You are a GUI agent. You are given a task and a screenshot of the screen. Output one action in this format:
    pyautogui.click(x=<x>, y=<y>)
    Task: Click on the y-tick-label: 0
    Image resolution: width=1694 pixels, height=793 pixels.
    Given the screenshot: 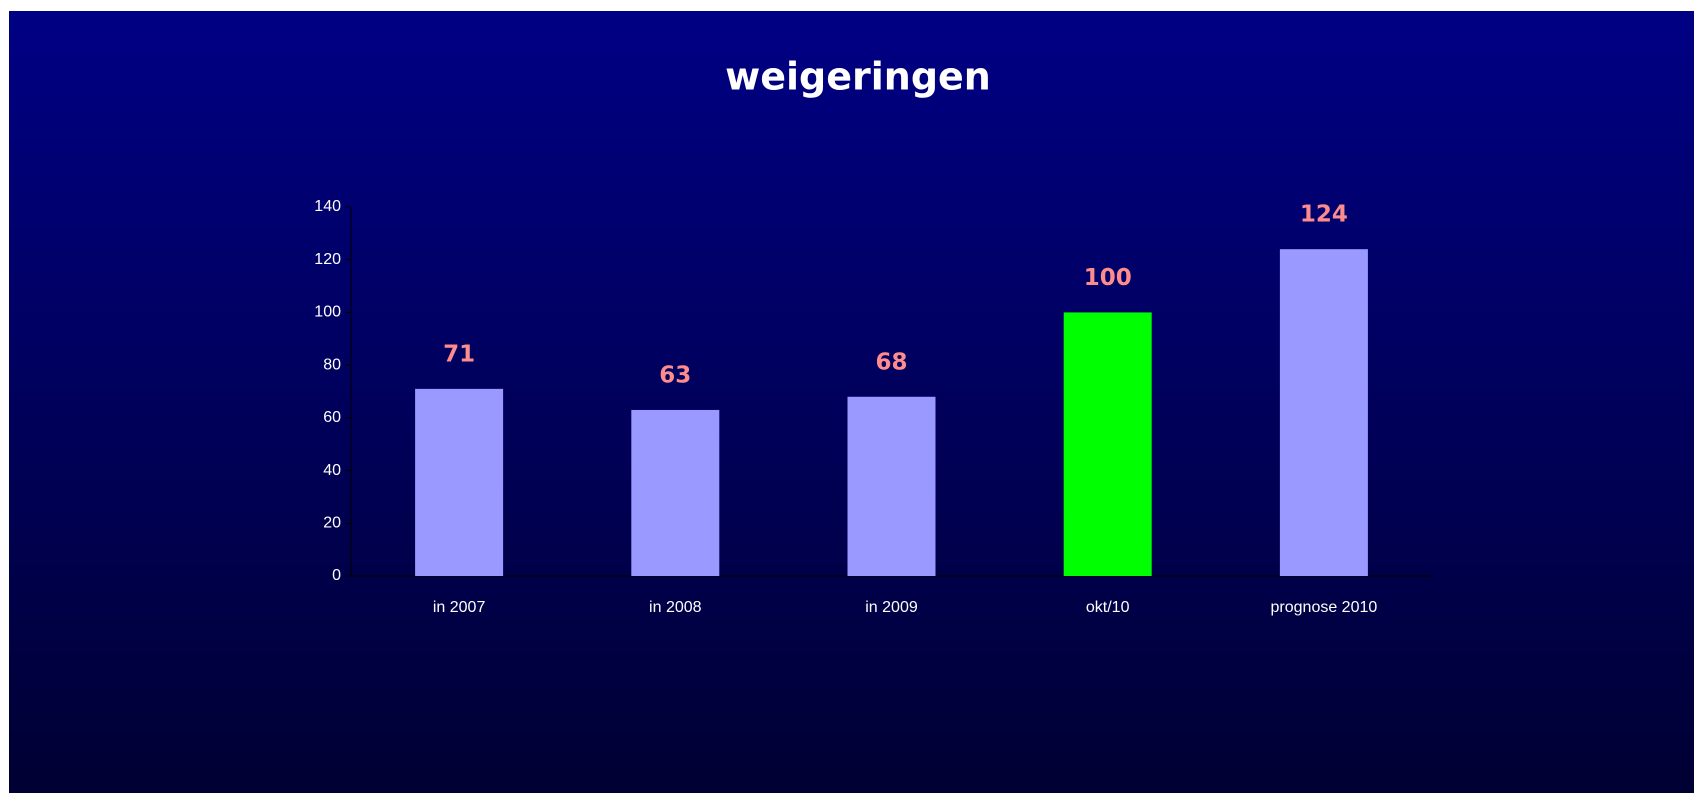 What is the action you would take?
    pyautogui.click(x=336, y=575)
    